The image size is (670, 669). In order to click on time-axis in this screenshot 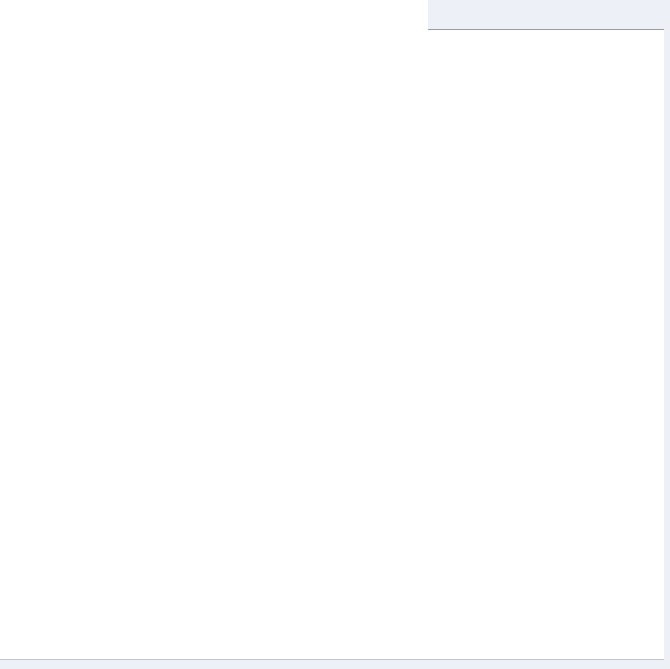, I will do `click(332, 653)`.